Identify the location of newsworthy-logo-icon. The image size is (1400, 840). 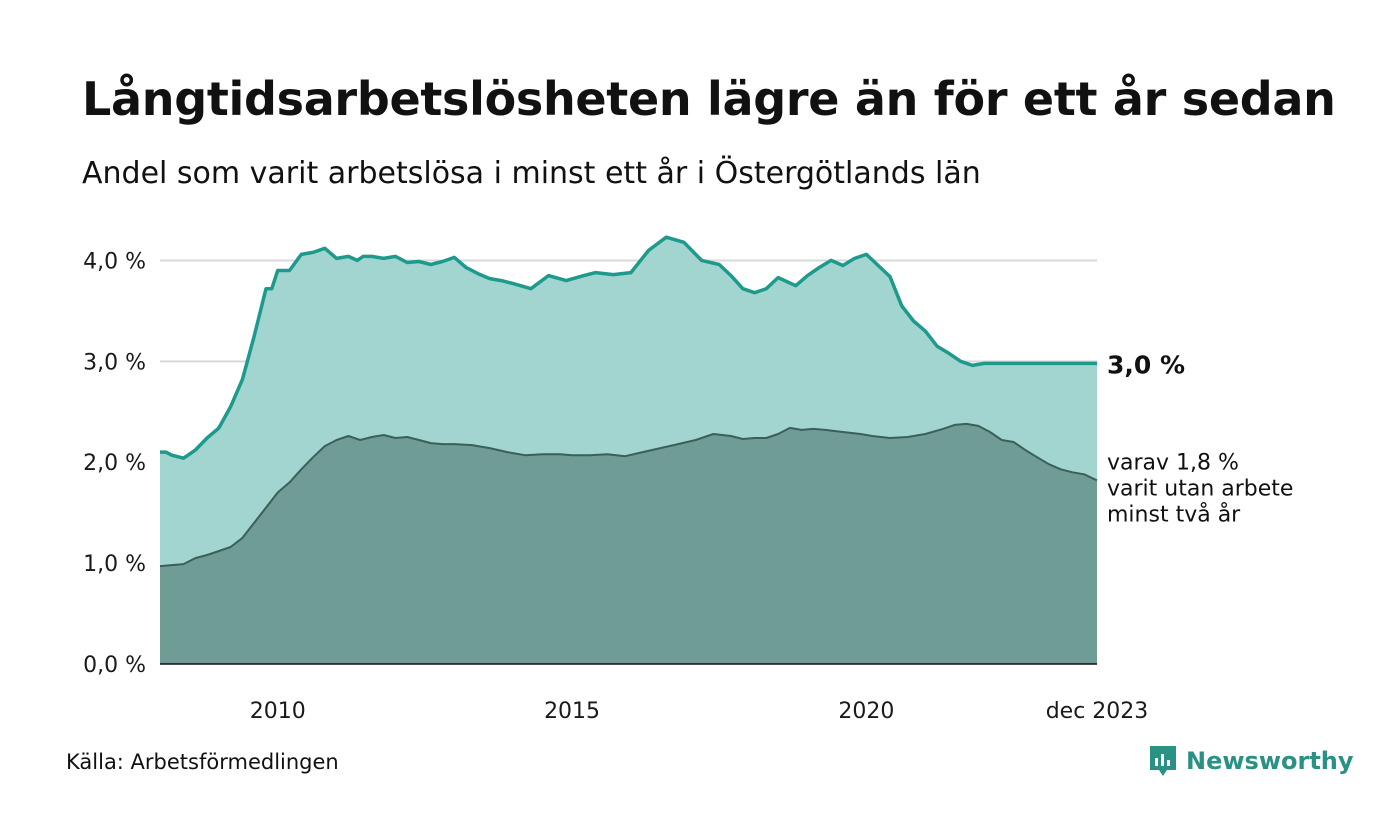
(1163, 761).